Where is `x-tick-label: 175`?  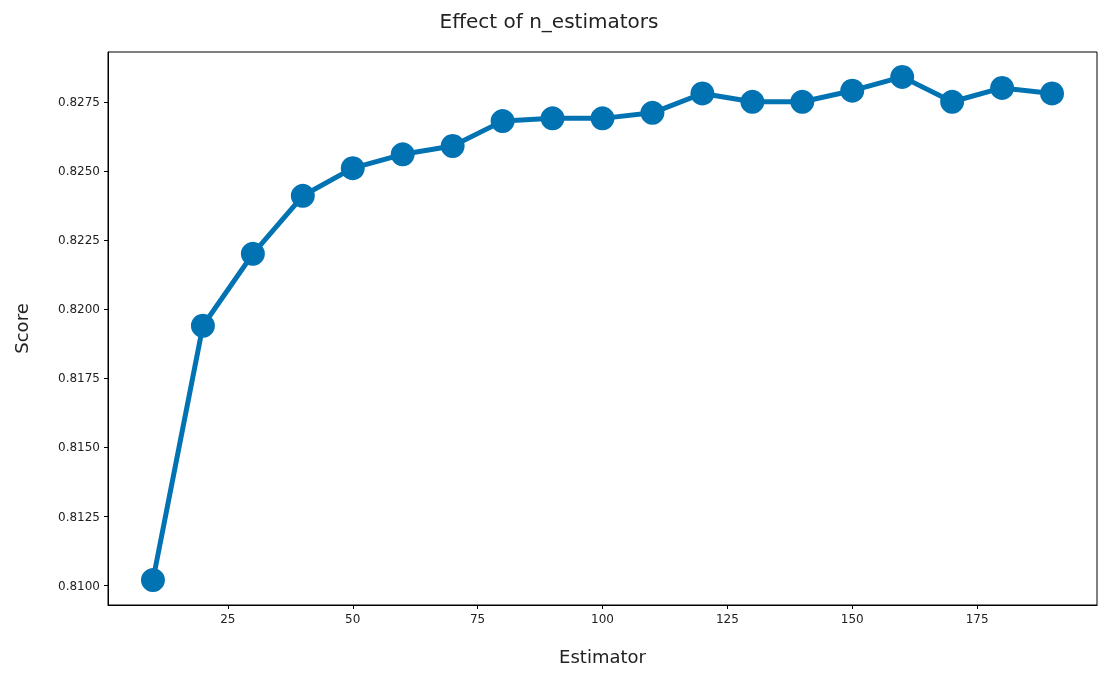
x-tick-label: 175 is located at coordinates (977, 619).